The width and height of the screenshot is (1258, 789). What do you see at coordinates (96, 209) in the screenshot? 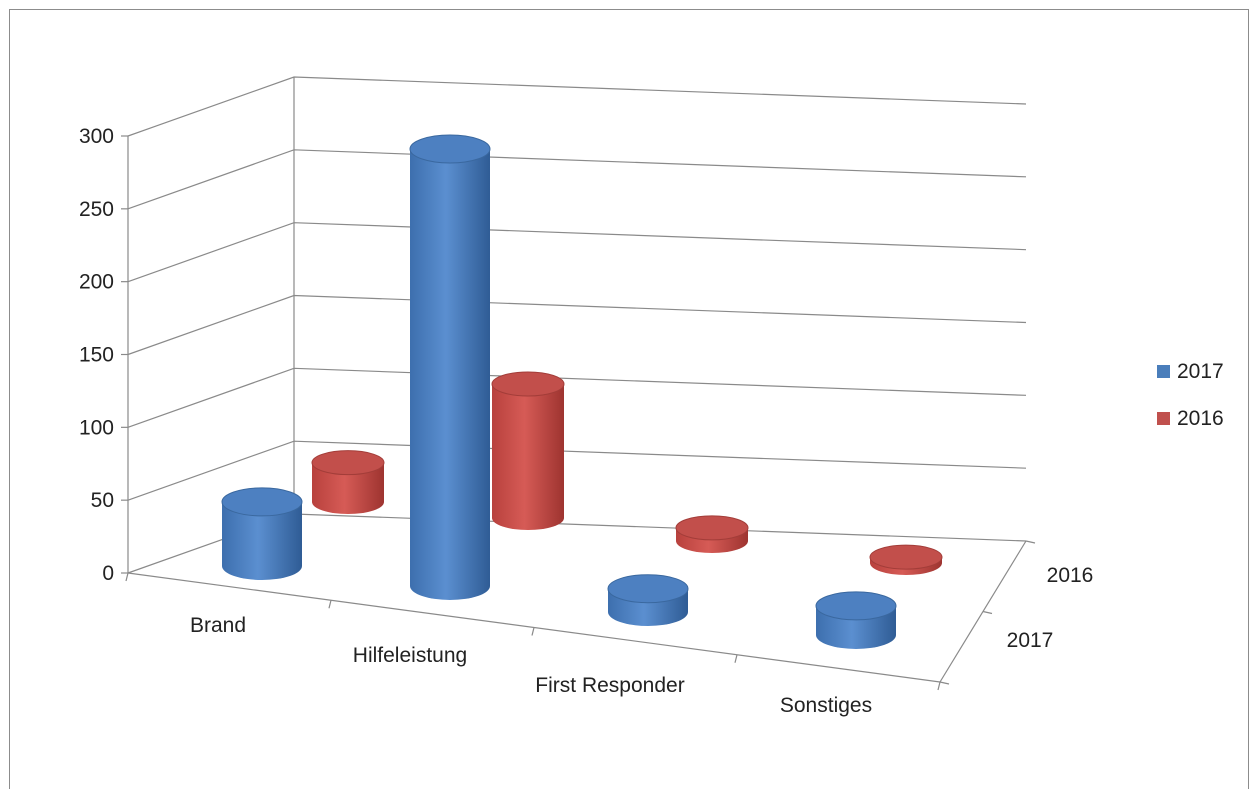
I see `y-tick-label: 250` at bounding box center [96, 209].